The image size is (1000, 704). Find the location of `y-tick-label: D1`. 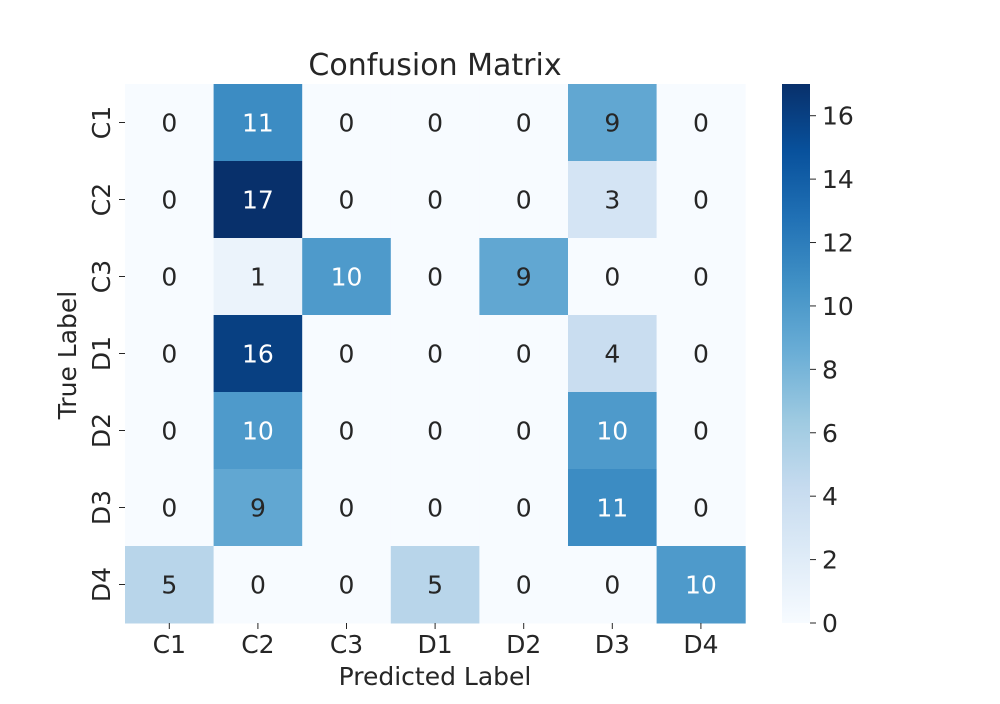

y-tick-label: D1 is located at coordinates (101, 353).